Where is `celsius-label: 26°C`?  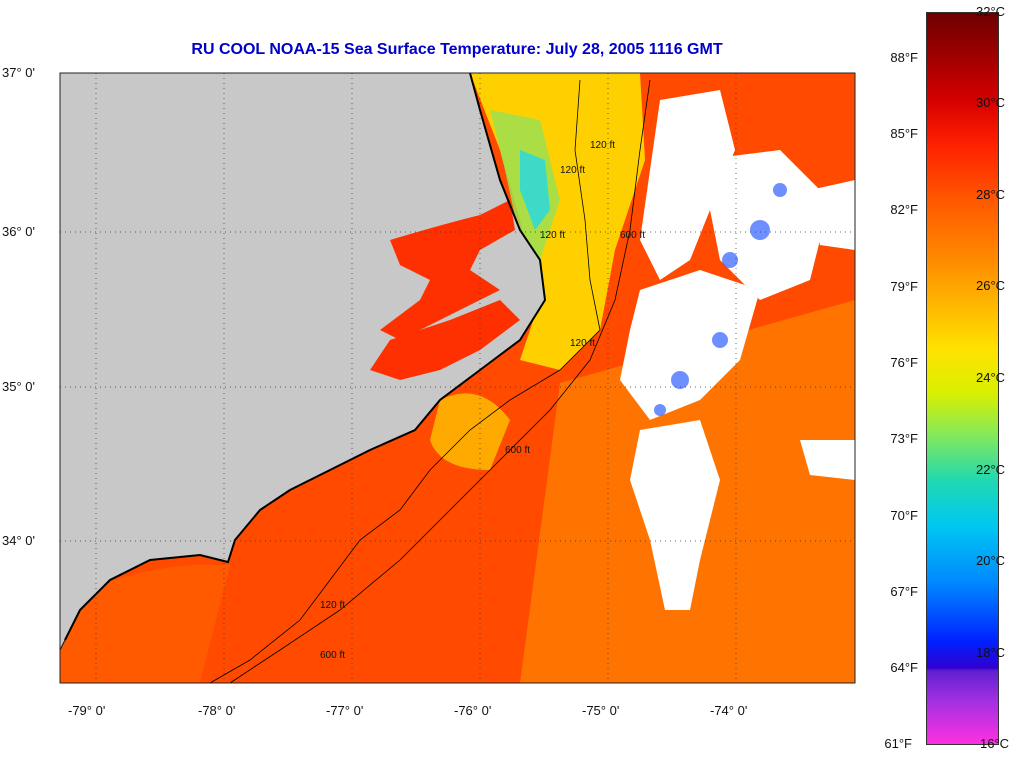 celsius-label: 26°C is located at coordinates (991, 285).